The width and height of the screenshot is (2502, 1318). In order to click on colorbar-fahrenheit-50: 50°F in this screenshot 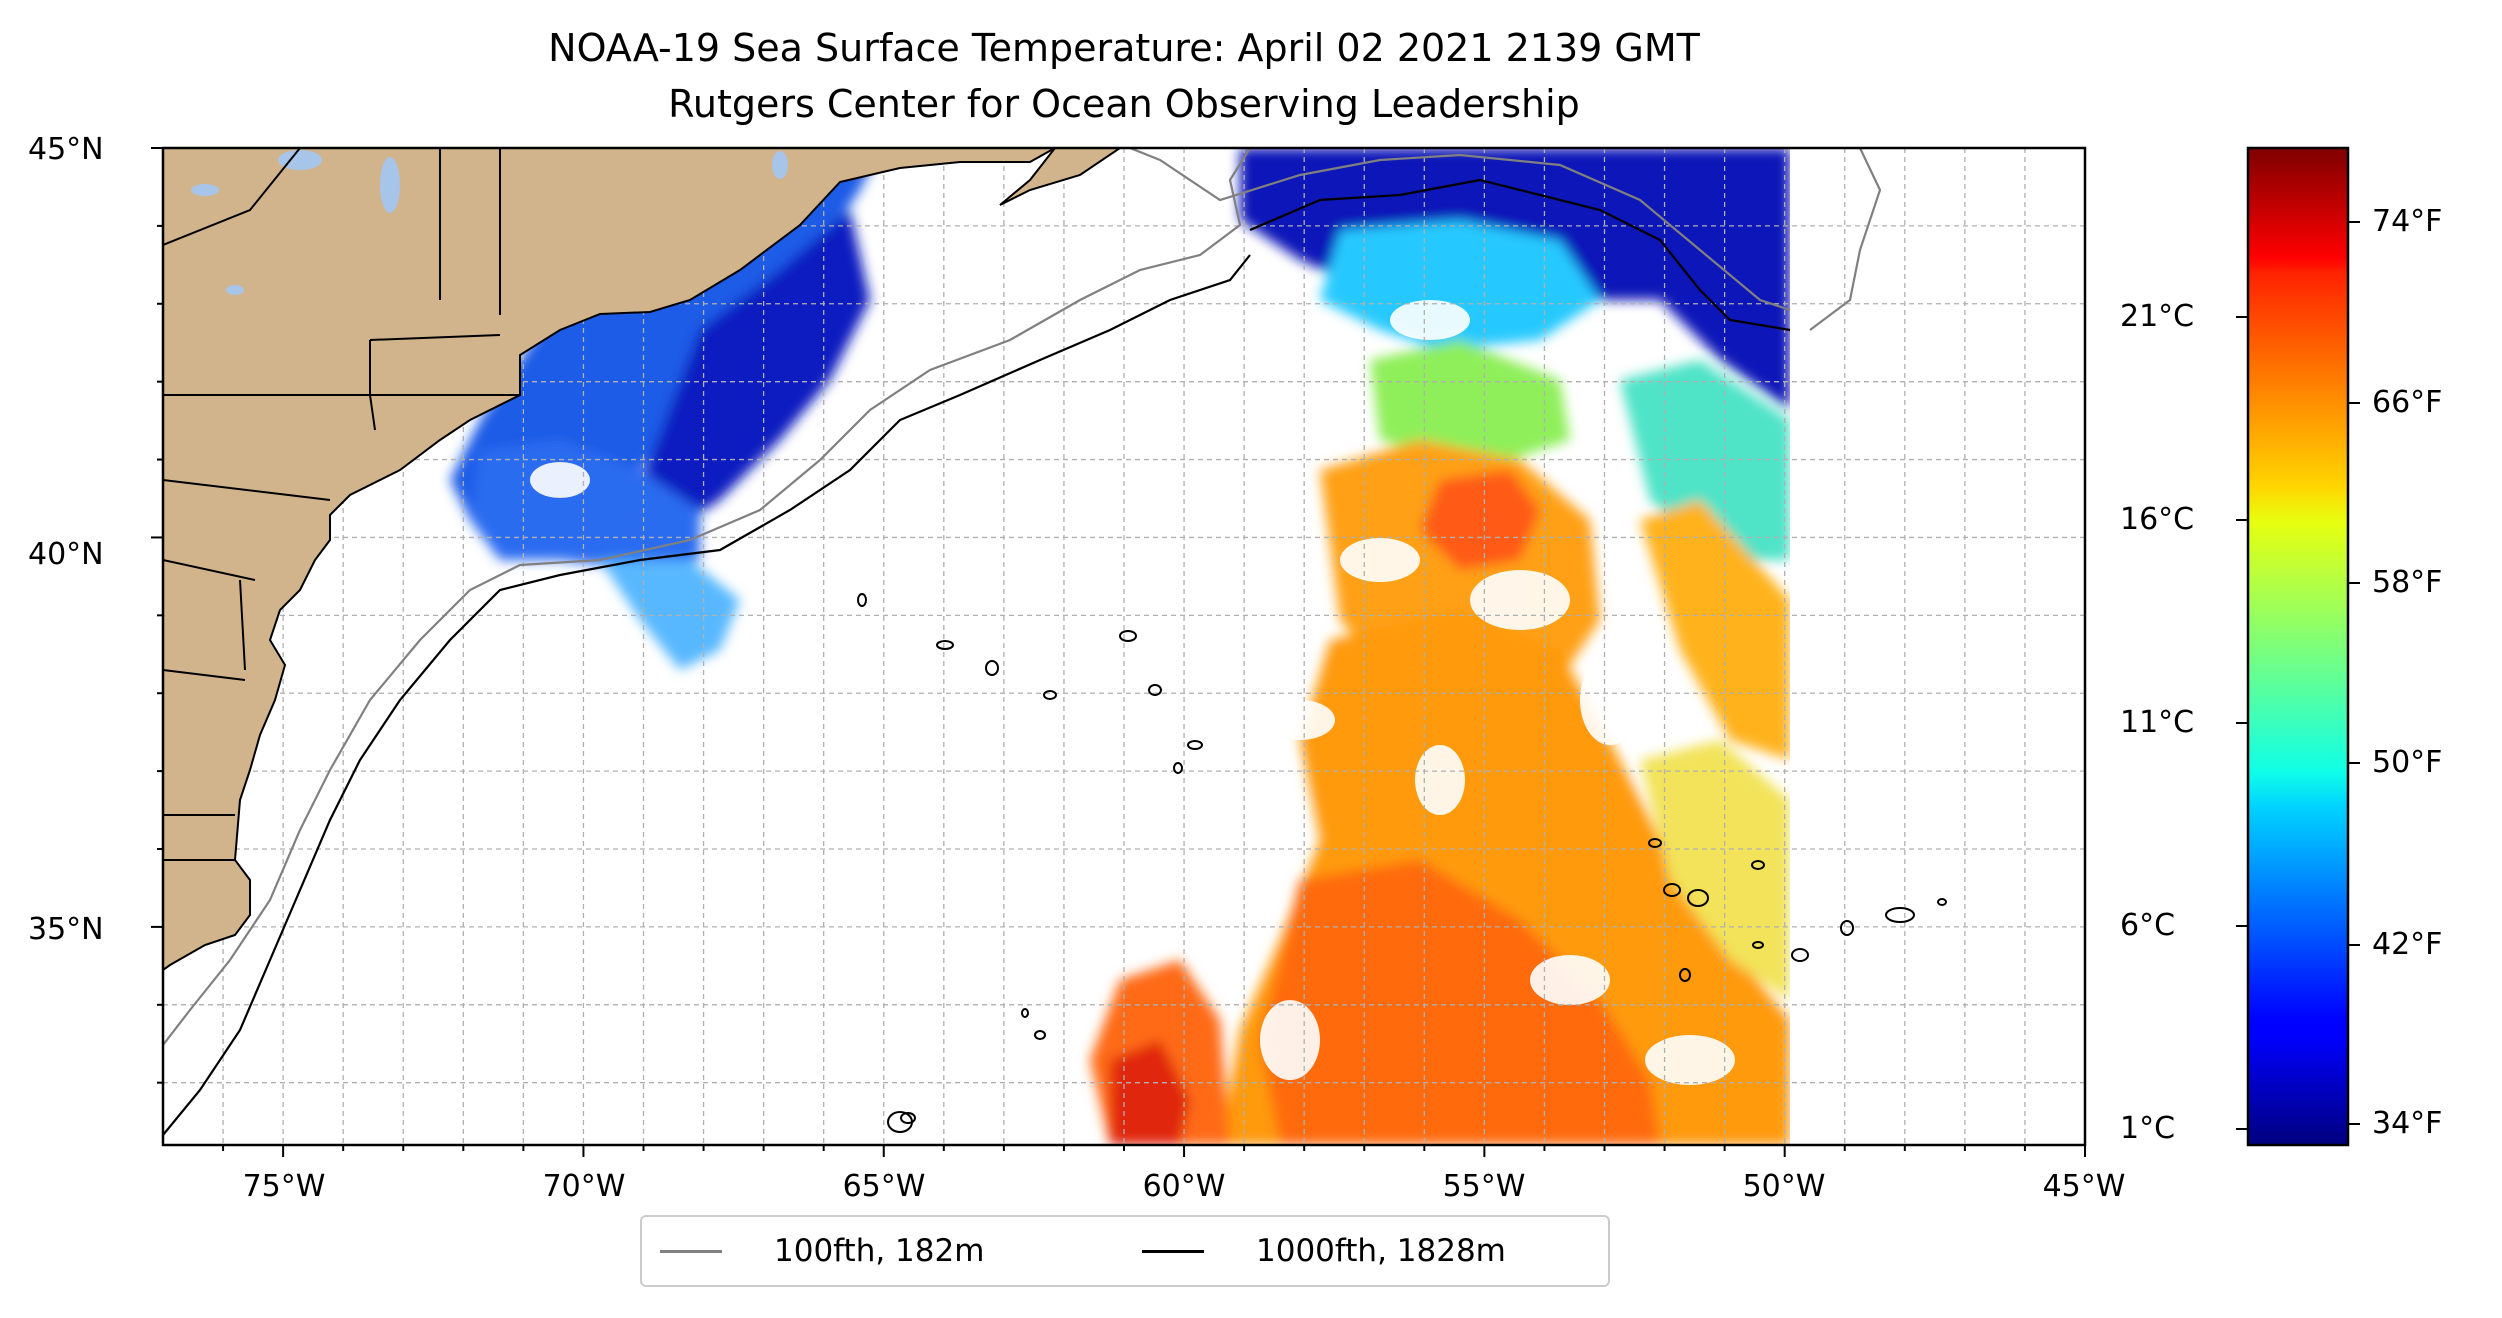, I will do `click(2407, 762)`.